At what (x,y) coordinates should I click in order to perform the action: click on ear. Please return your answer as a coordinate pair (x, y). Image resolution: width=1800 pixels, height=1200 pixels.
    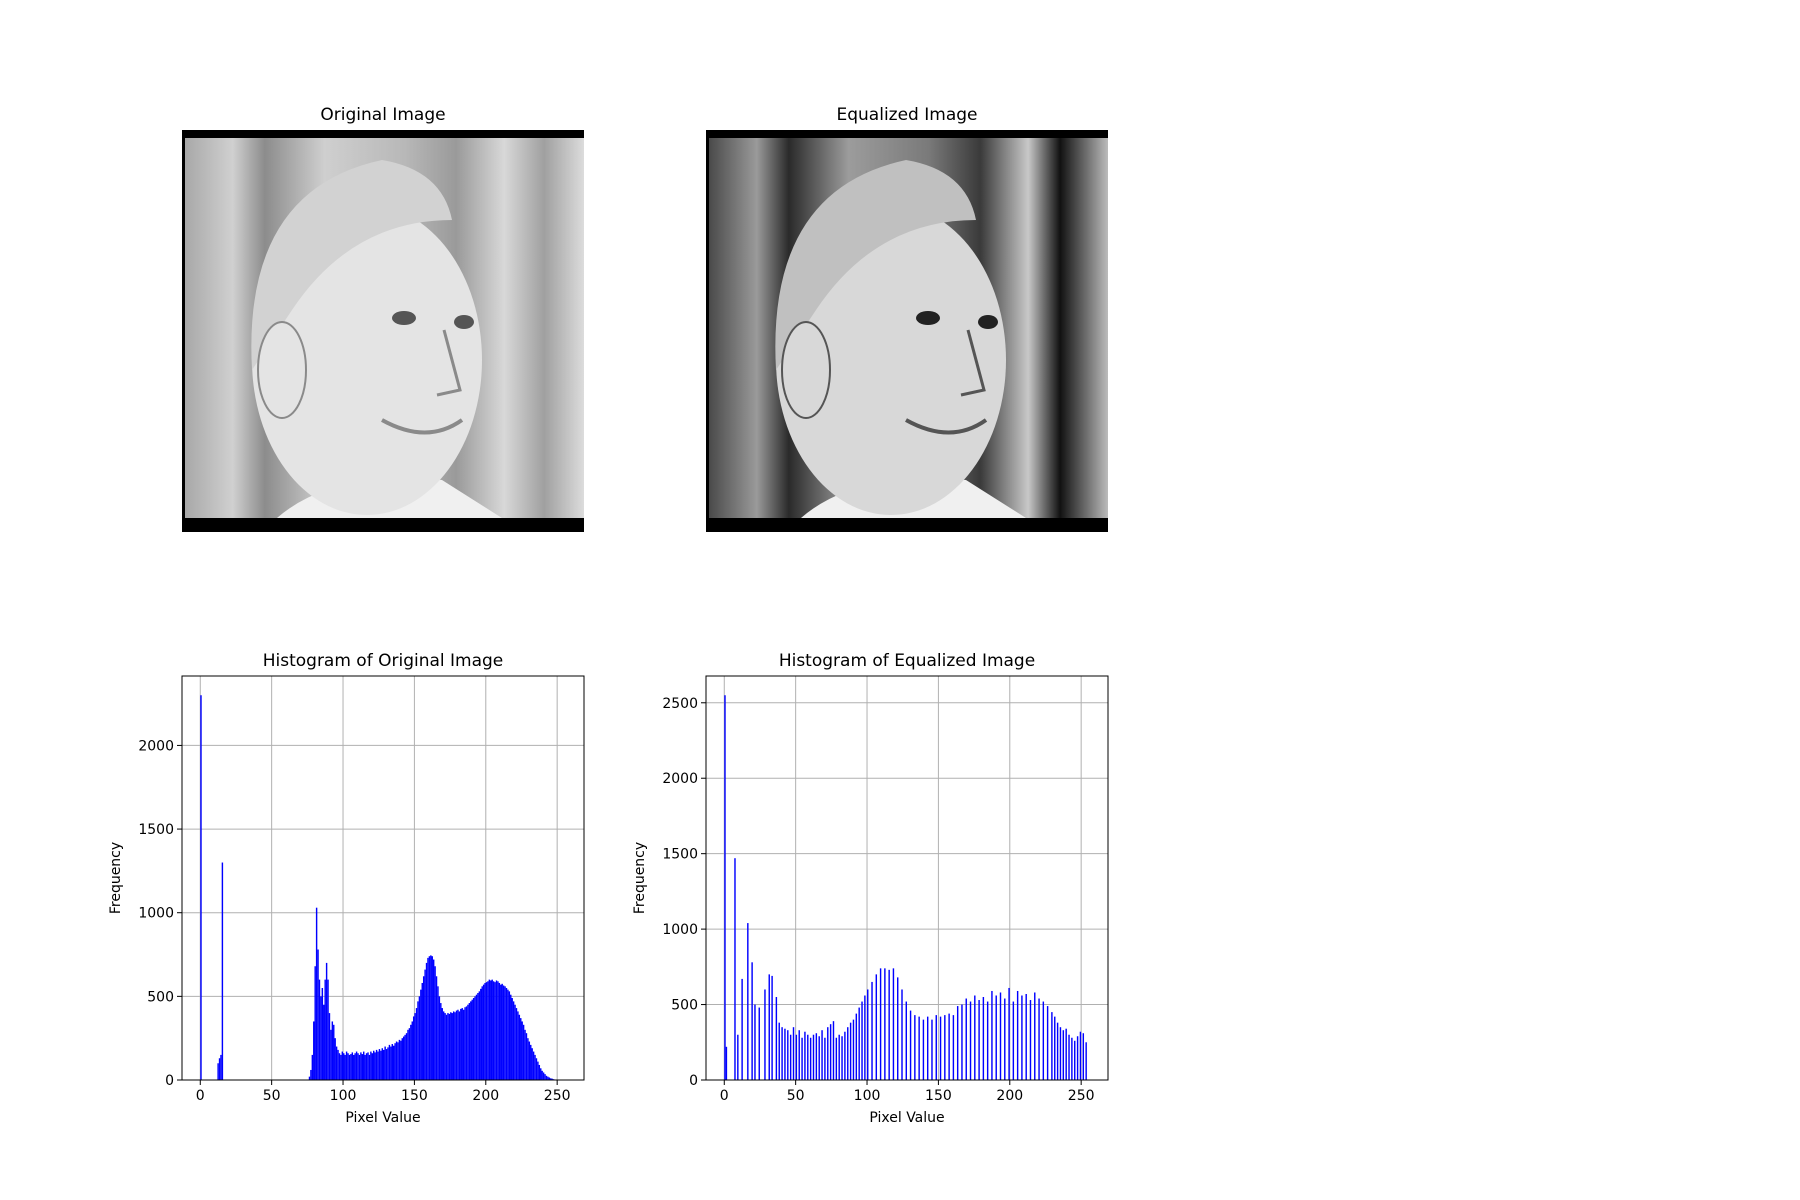
    Looking at the image, I should click on (282, 370).